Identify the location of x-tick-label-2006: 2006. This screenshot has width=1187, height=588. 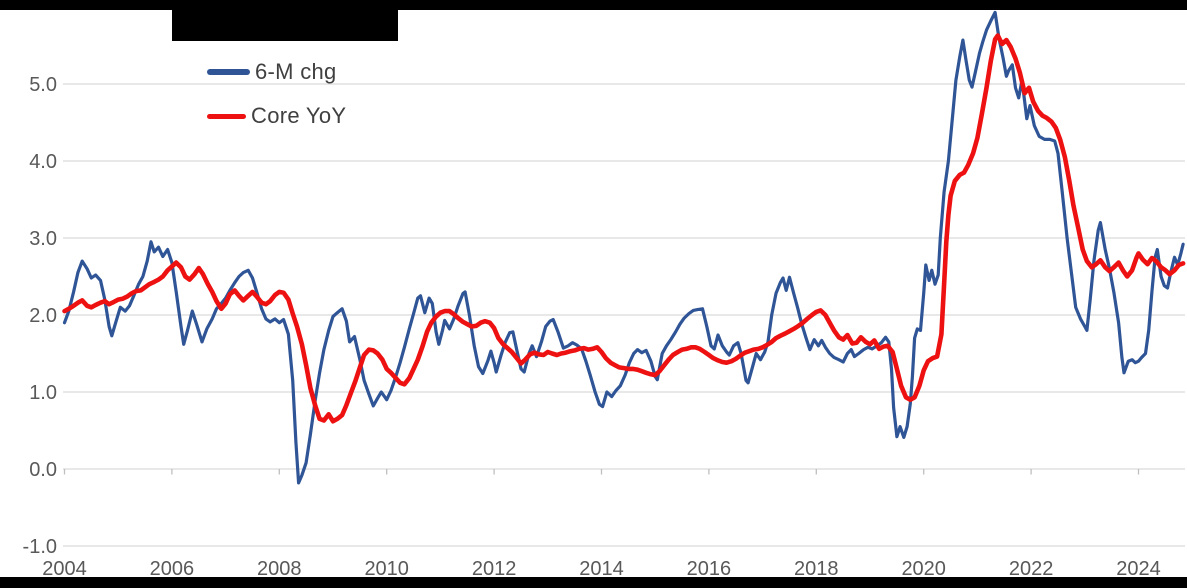
(172, 569).